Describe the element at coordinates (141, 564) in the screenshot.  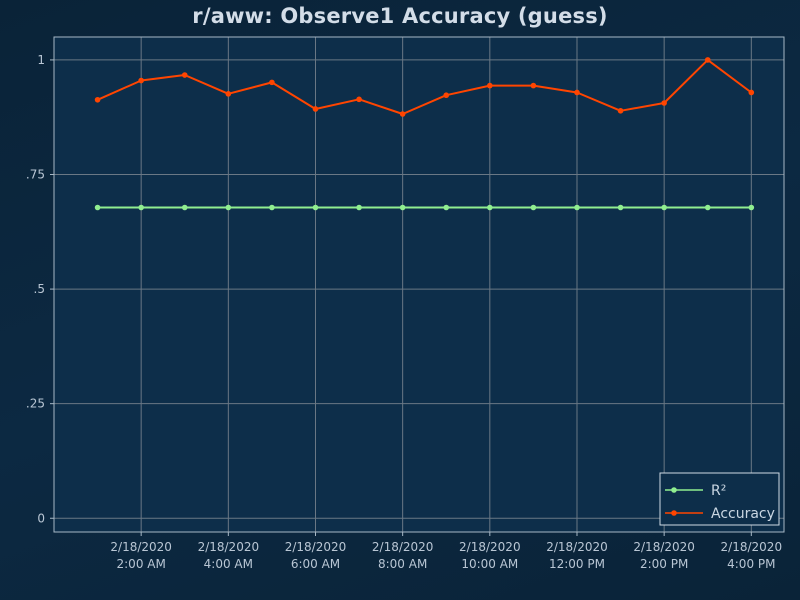
I see `x-tick-label-time: 2:00 AM` at that location.